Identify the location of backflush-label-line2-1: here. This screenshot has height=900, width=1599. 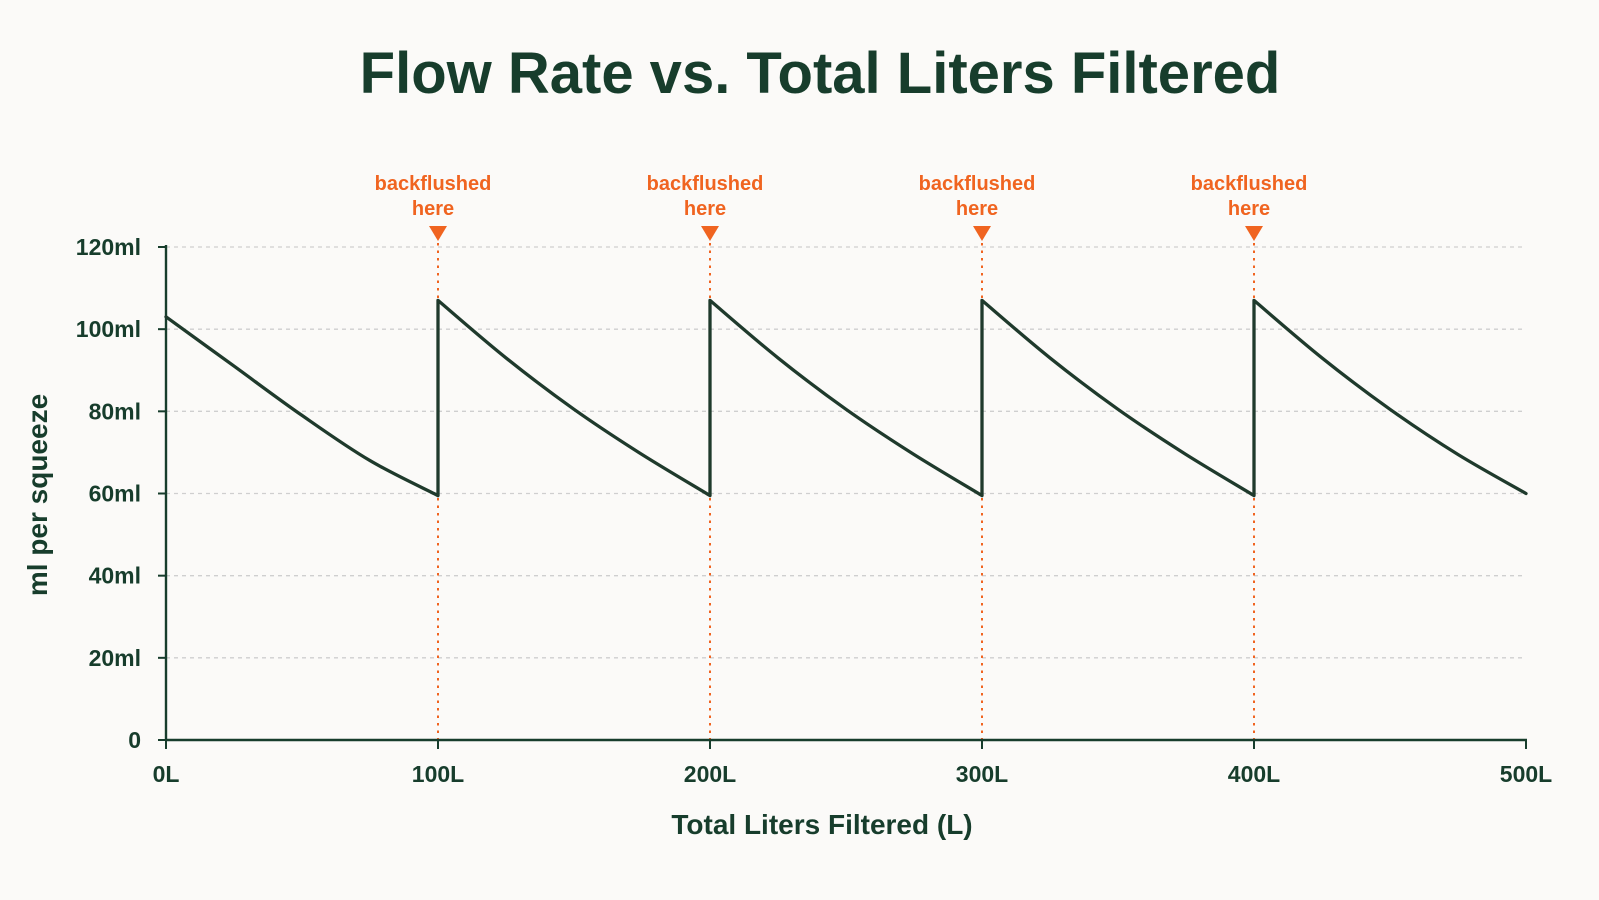
(433, 209).